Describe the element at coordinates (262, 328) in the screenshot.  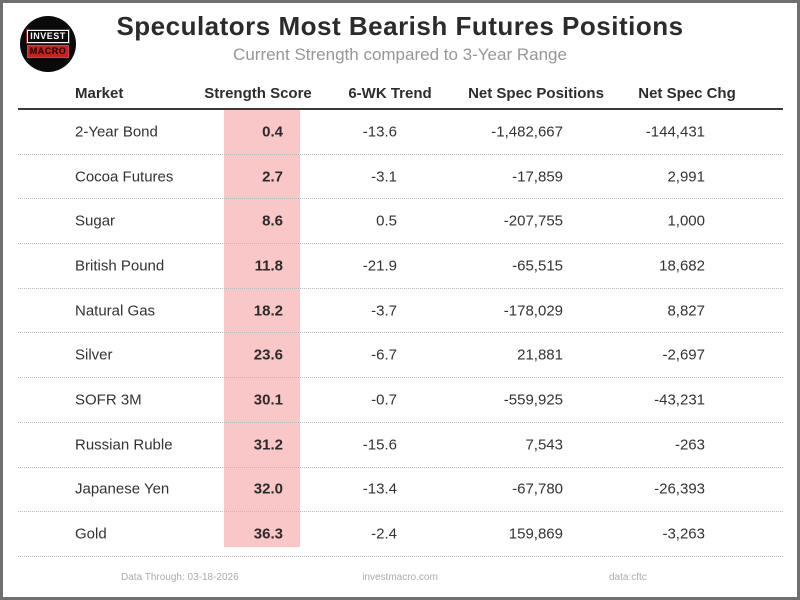
I see `strength-score-highlight-band` at that location.